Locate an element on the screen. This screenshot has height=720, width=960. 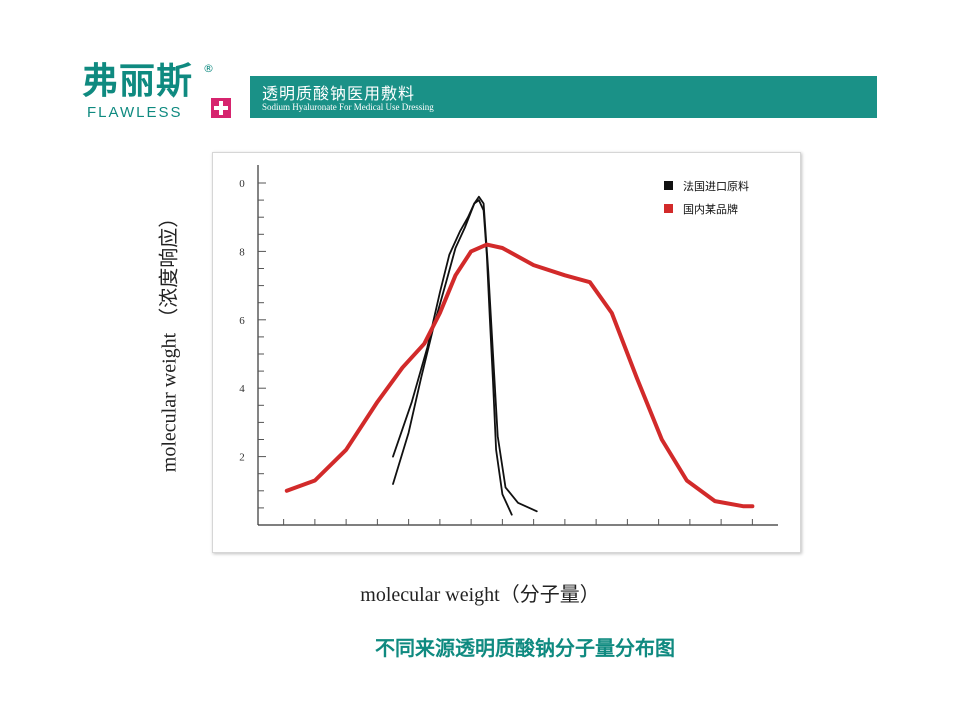
legend-swatch-imported is located at coordinates (668, 185).